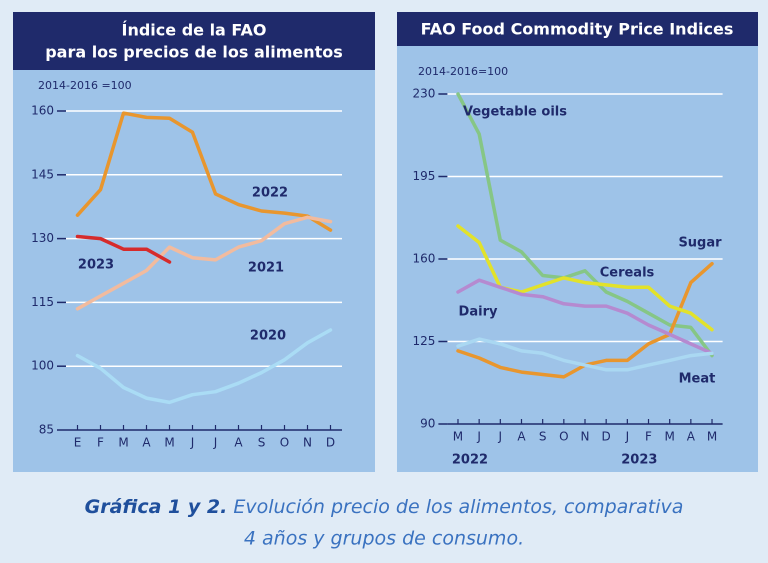 The height and width of the screenshot is (563, 768). I want to click on y-tick-label: 125, so click(423, 341).